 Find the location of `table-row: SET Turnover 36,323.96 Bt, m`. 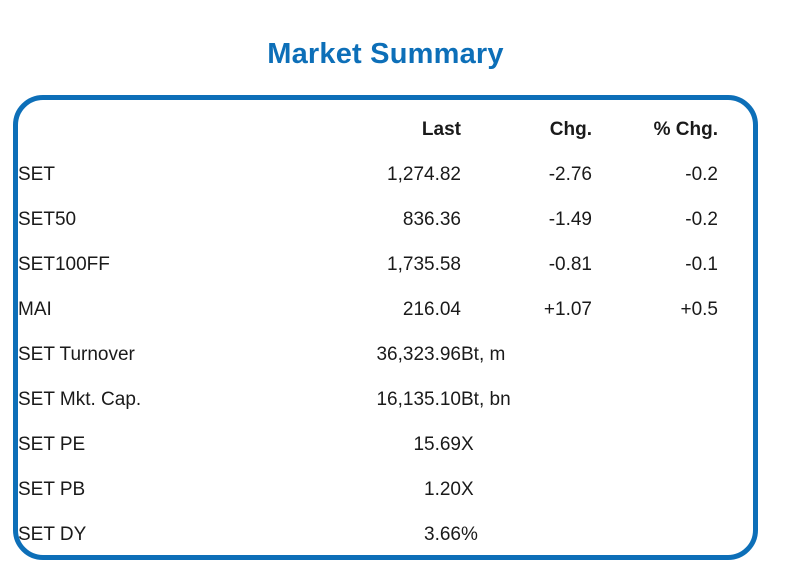

table-row: SET Turnover 36,323.96 Bt, m is located at coordinates (385, 354).